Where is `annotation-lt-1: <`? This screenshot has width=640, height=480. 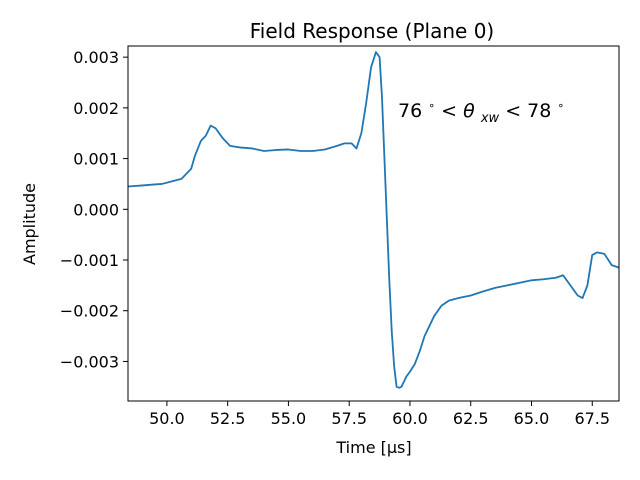
annotation-lt-1: < is located at coordinates (452, 111).